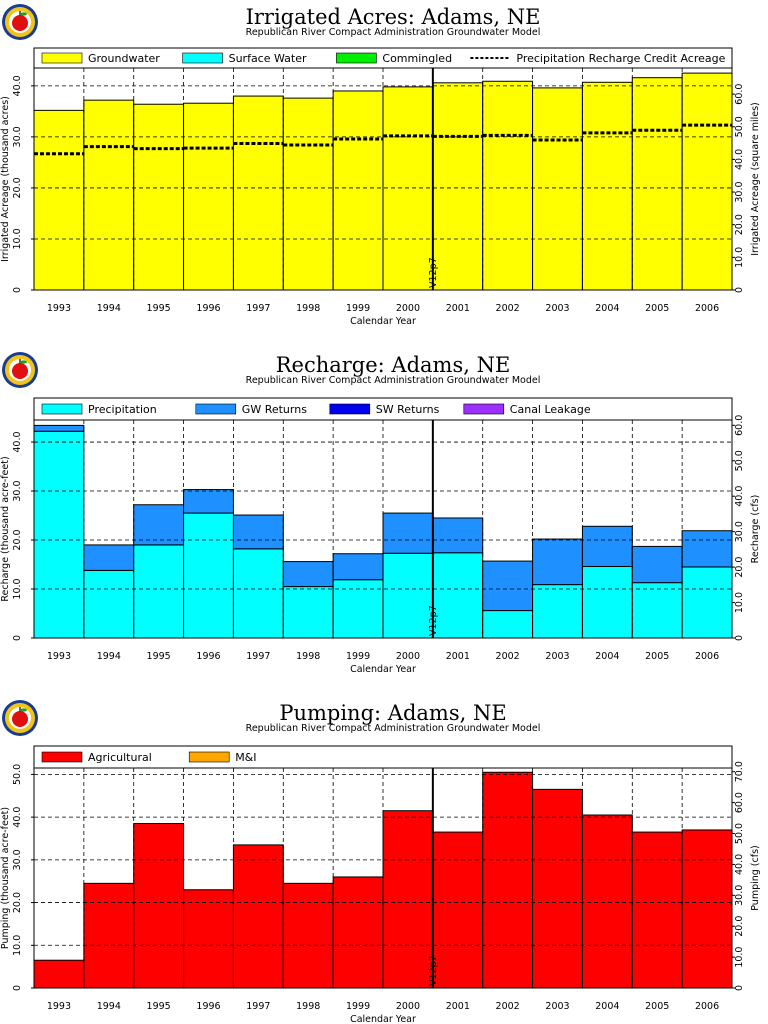  I want to click on bar-gw-returns-1999, so click(358, 567).